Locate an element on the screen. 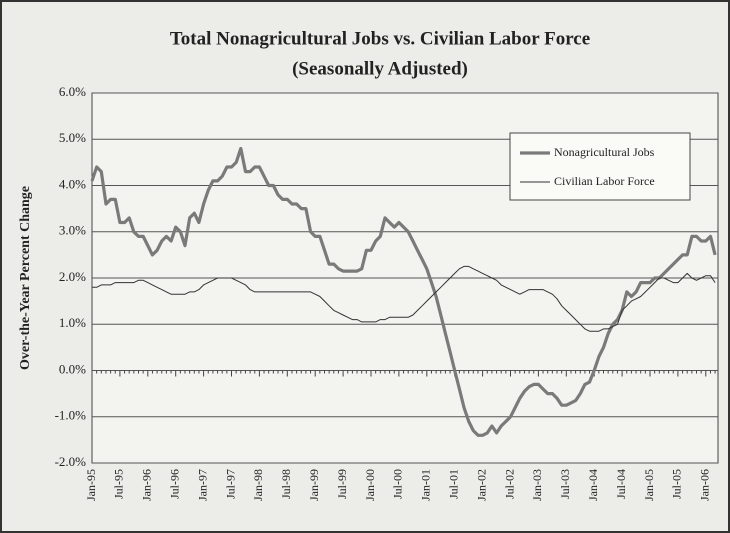 This screenshot has width=730, height=533. y-tick-label: 6.0% is located at coordinates (72, 91).